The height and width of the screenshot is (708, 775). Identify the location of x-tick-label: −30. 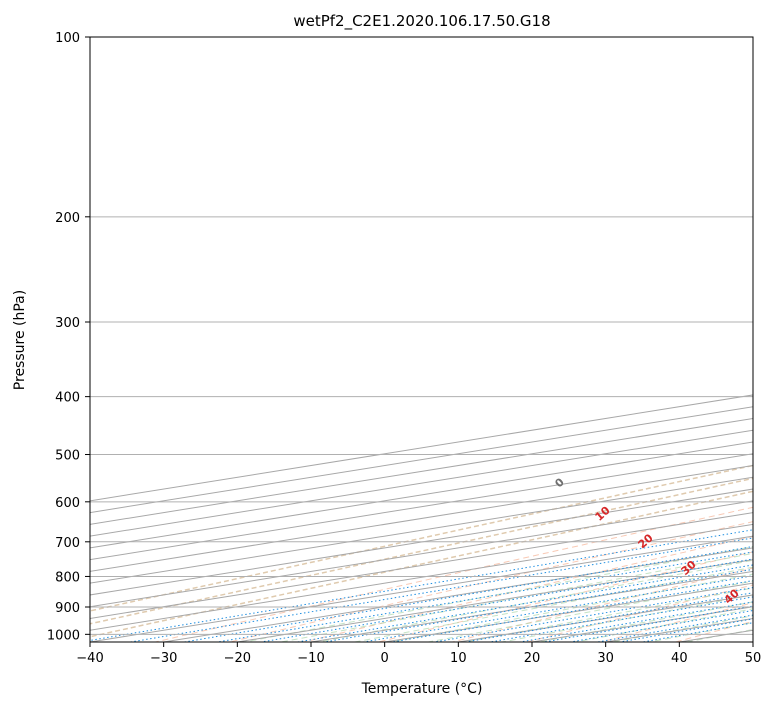
(163, 658).